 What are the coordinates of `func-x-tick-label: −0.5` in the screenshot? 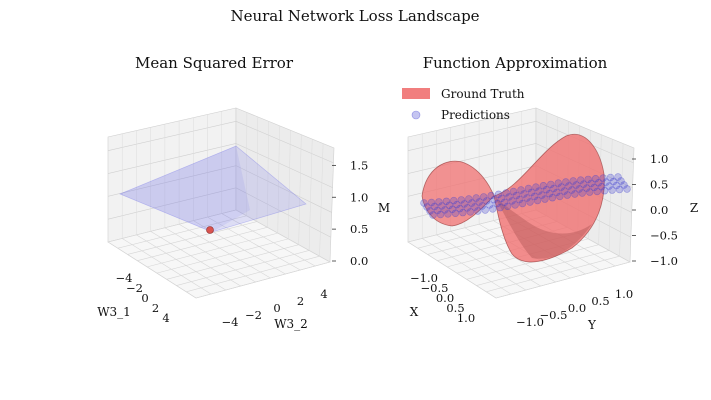 It's located at (435, 288).